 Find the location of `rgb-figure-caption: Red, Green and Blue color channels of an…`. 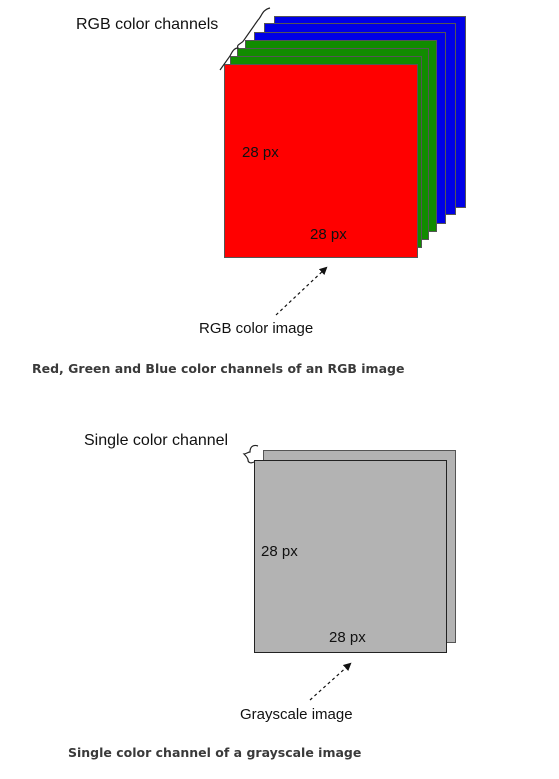

rgb-figure-caption: Red, Green and Blue color channels of an… is located at coordinates (218, 368).